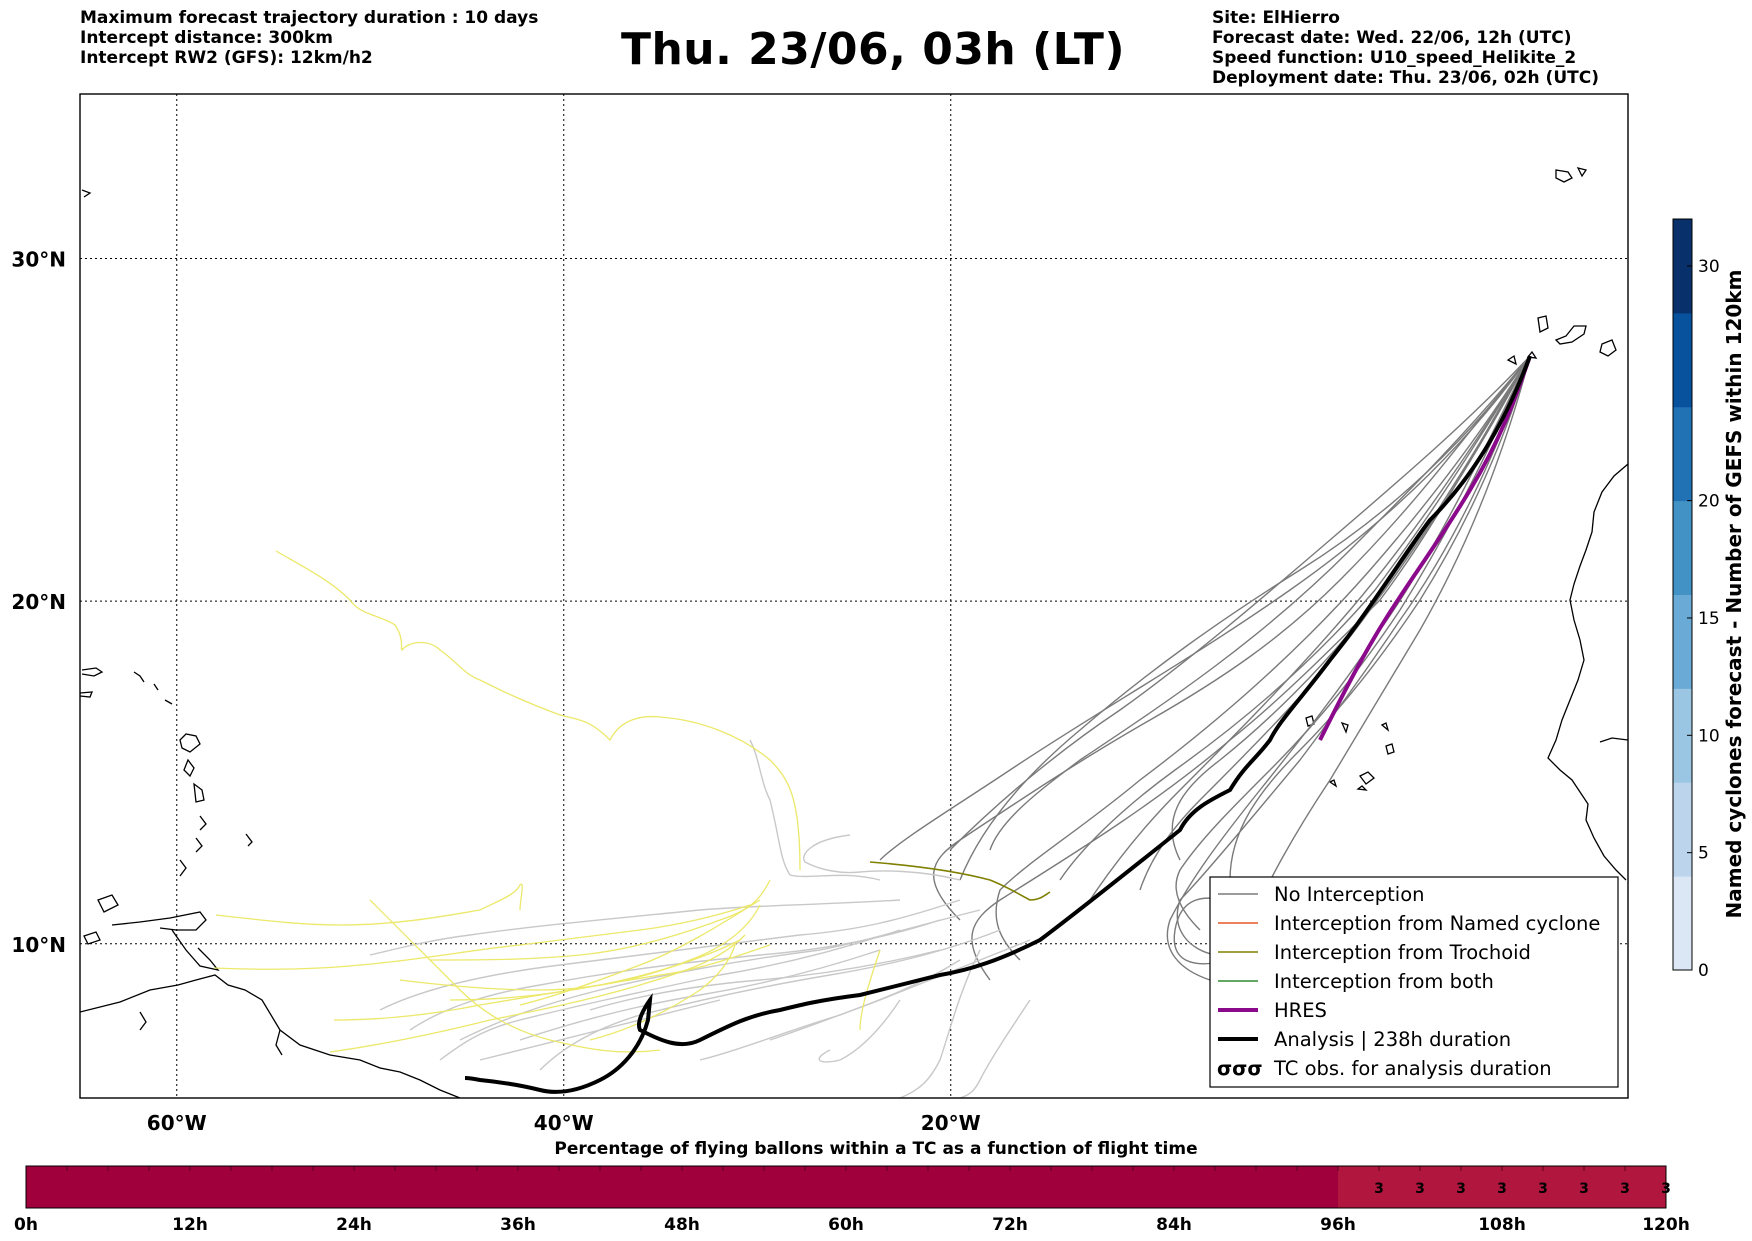 The height and width of the screenshot is (1241, 1752). What do you see at coordinates (518, 1225) in the screenshot?
I see `percentage-bar-tick-label: 36h` at bounding box center [518, 1225].